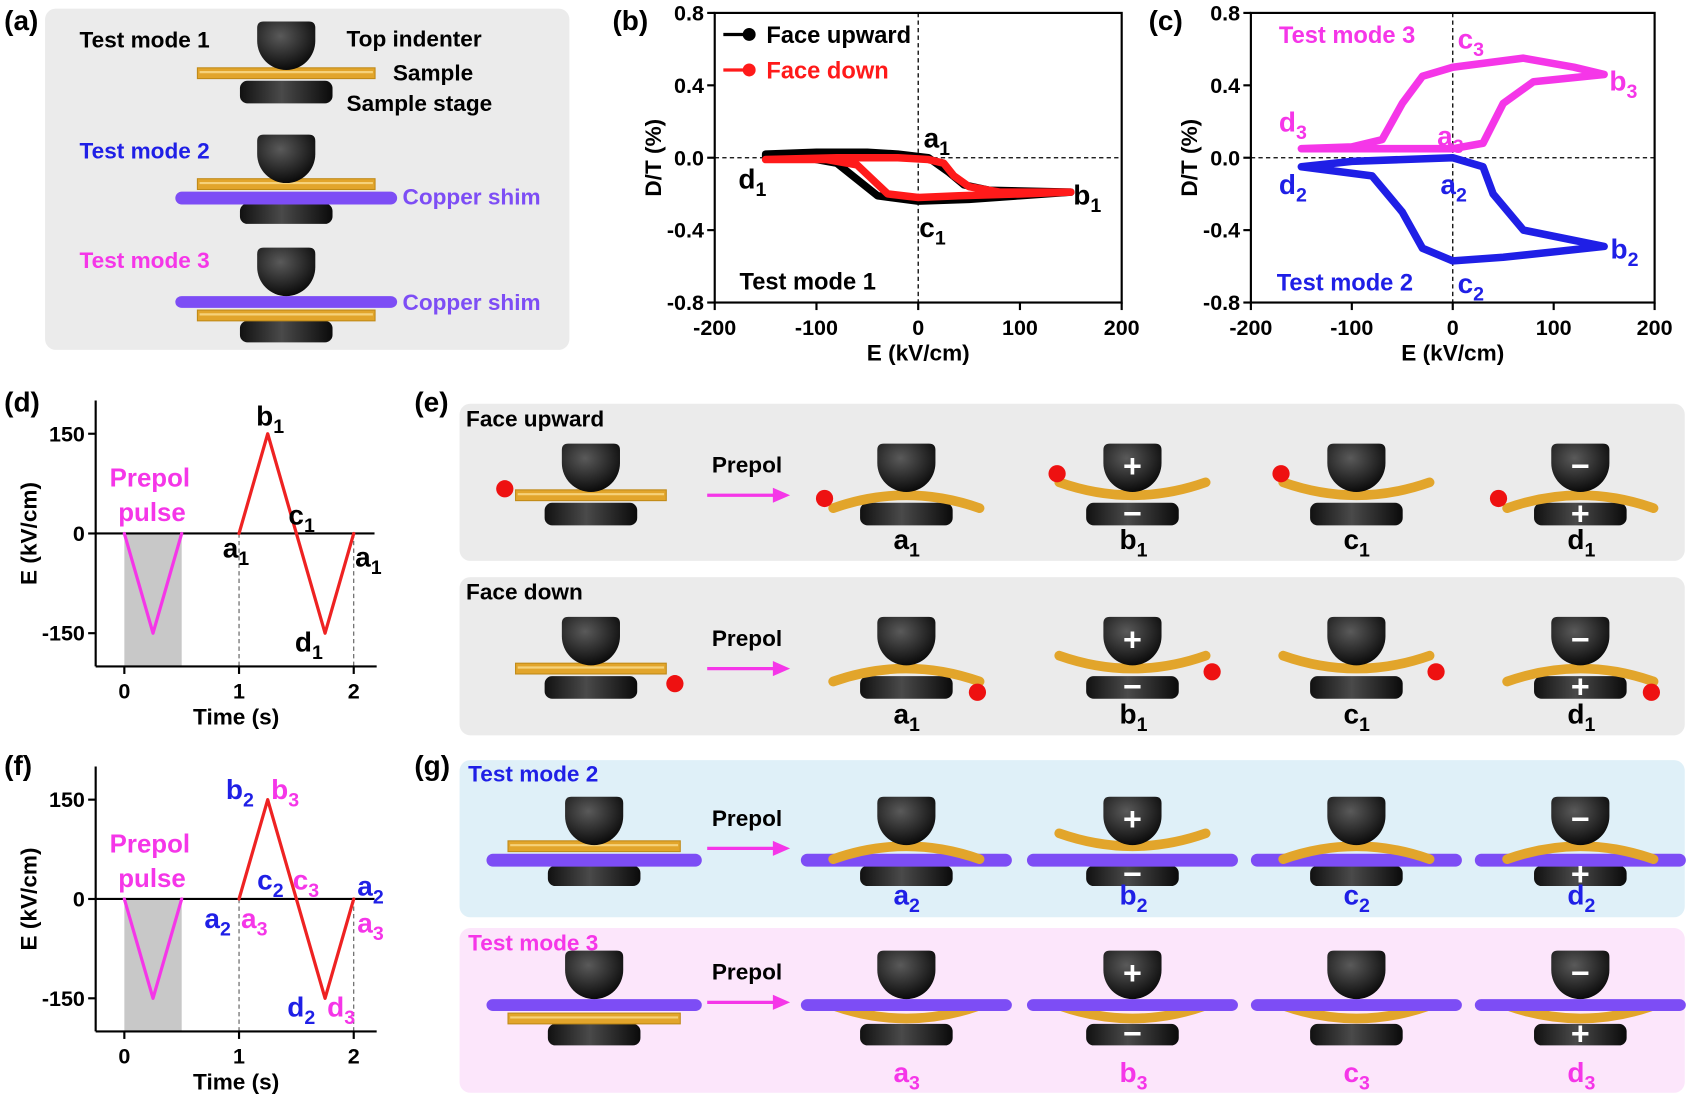  I want to click on y-tick-label: -0.4, so click(1221, 231).